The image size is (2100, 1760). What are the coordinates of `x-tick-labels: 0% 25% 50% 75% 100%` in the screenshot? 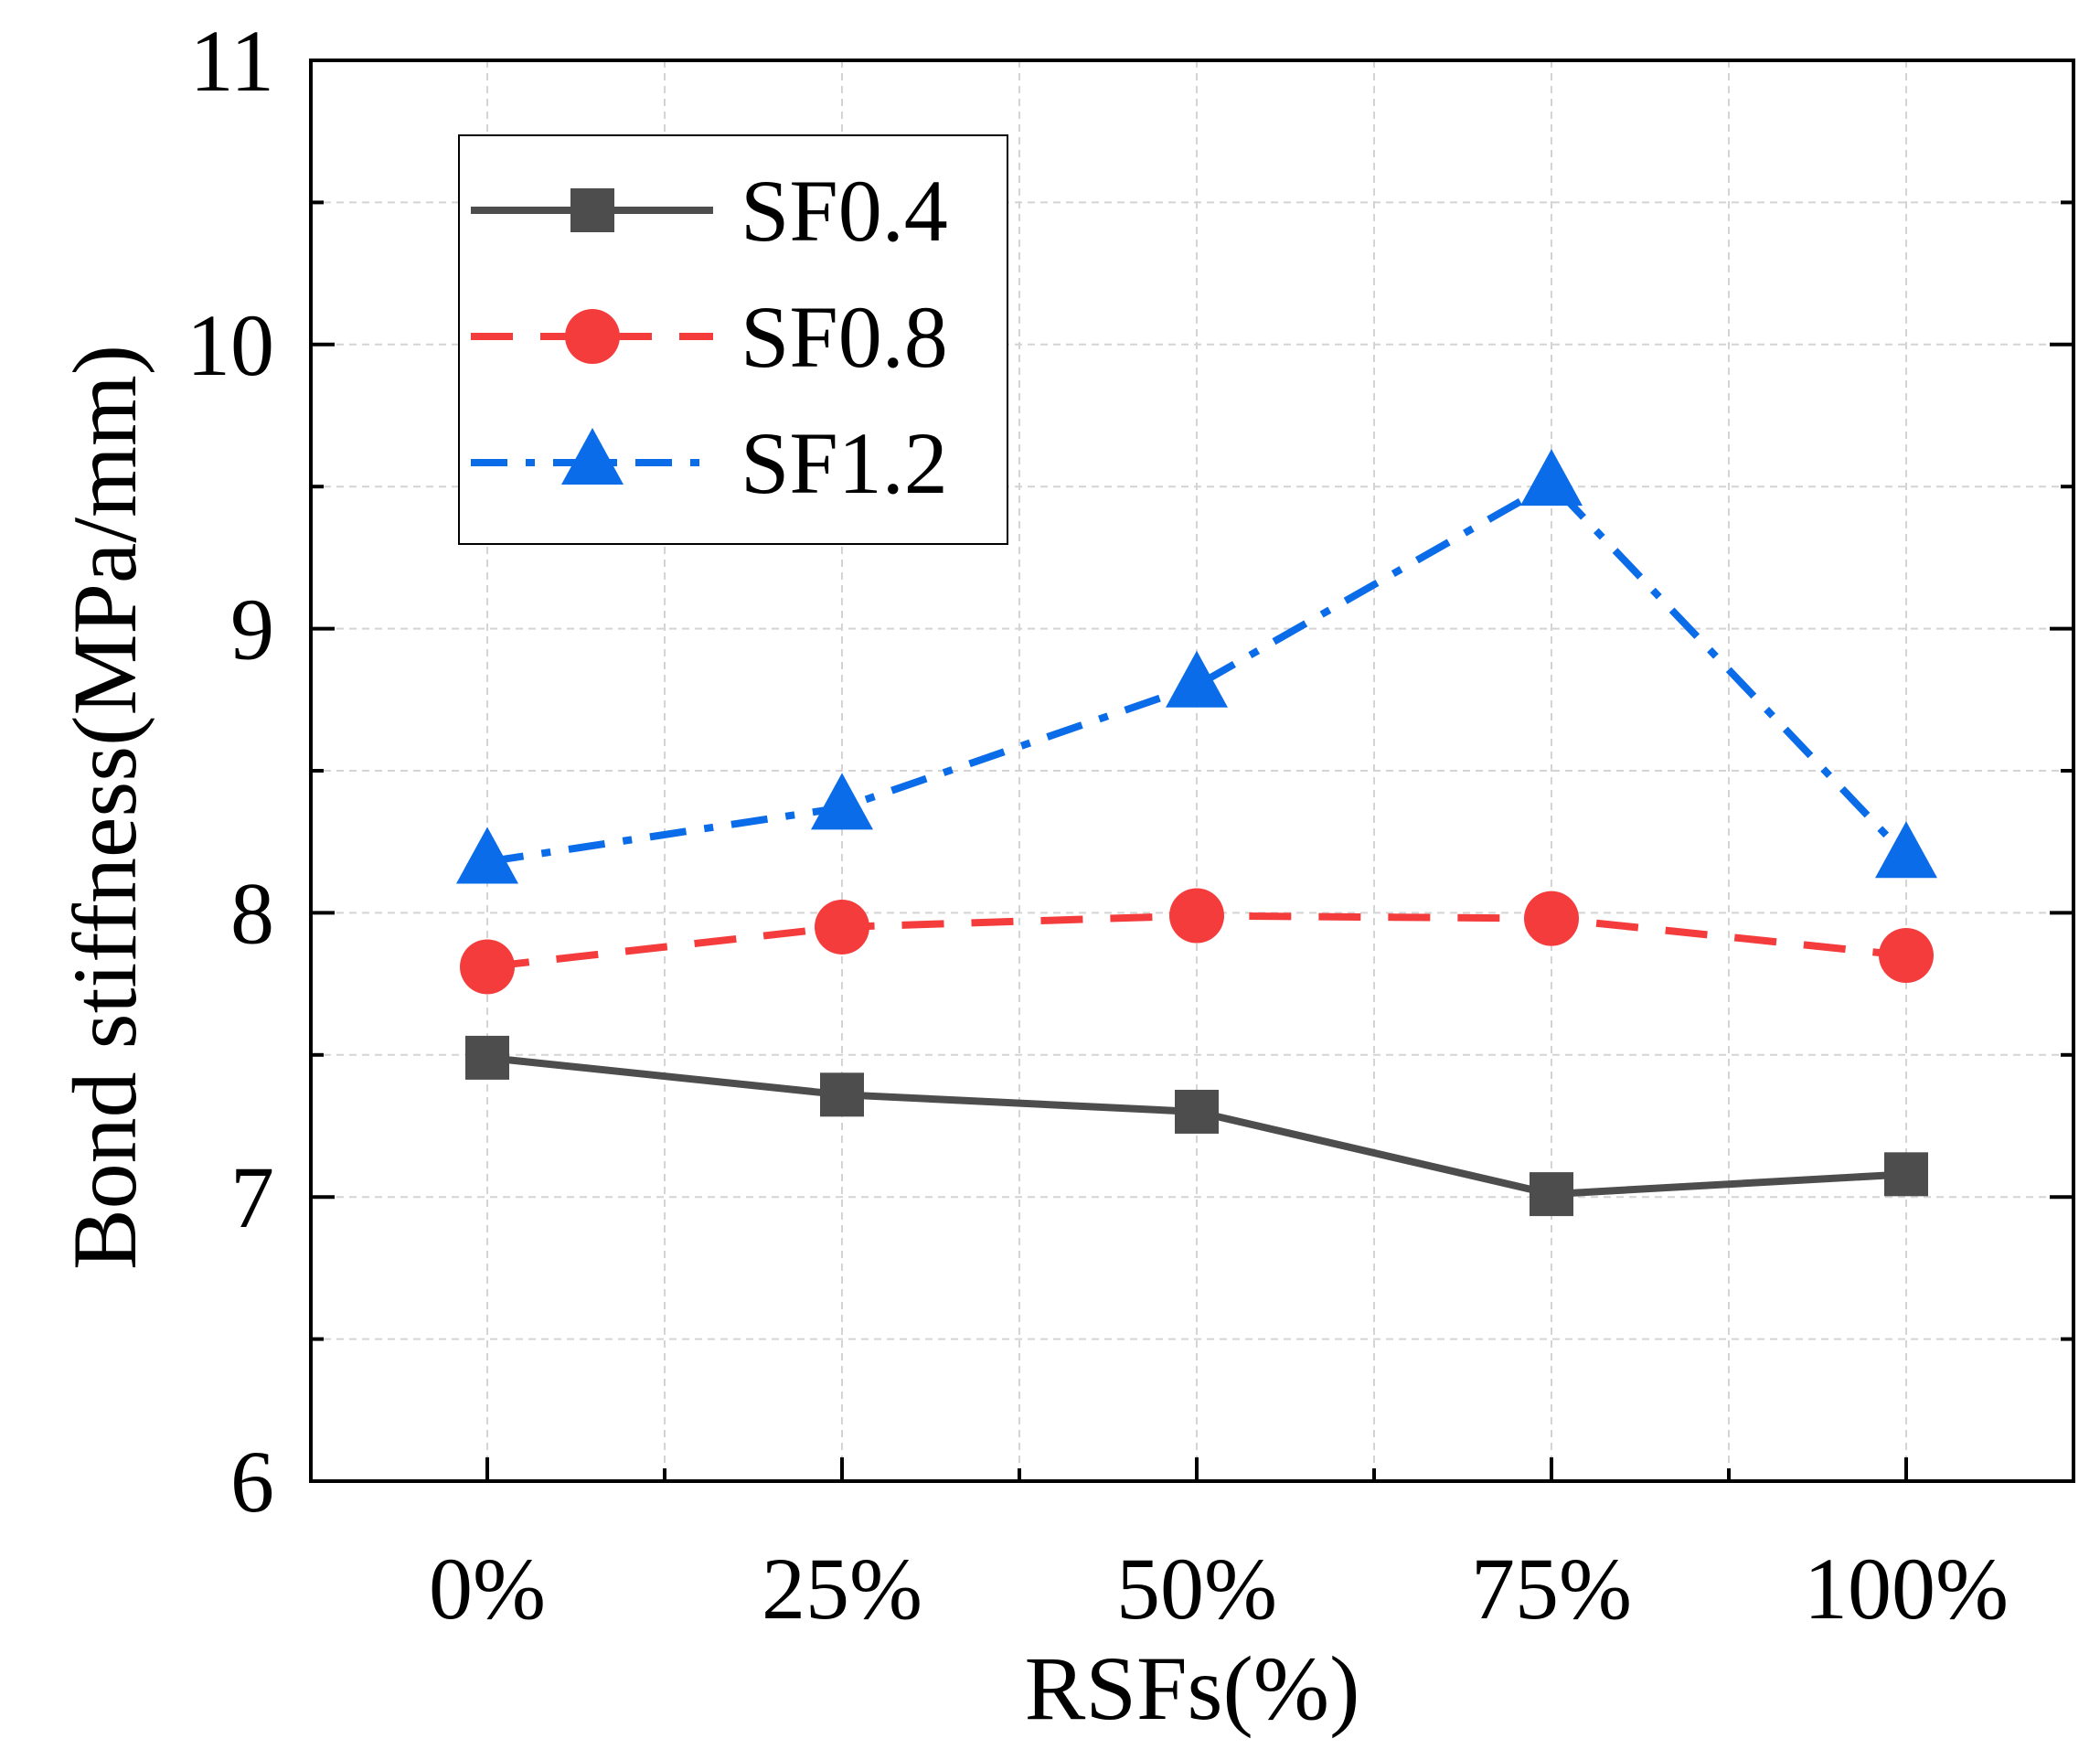 It's located at (1219, 1588).